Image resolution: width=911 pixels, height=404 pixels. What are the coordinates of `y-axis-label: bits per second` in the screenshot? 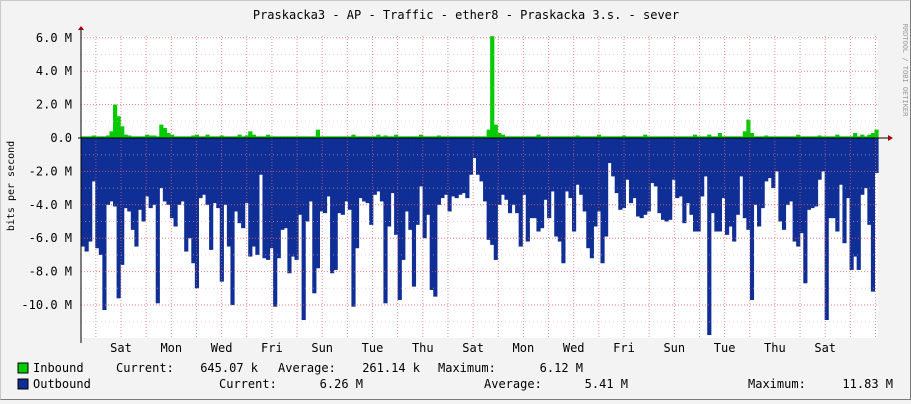 It's located at (11, 186).